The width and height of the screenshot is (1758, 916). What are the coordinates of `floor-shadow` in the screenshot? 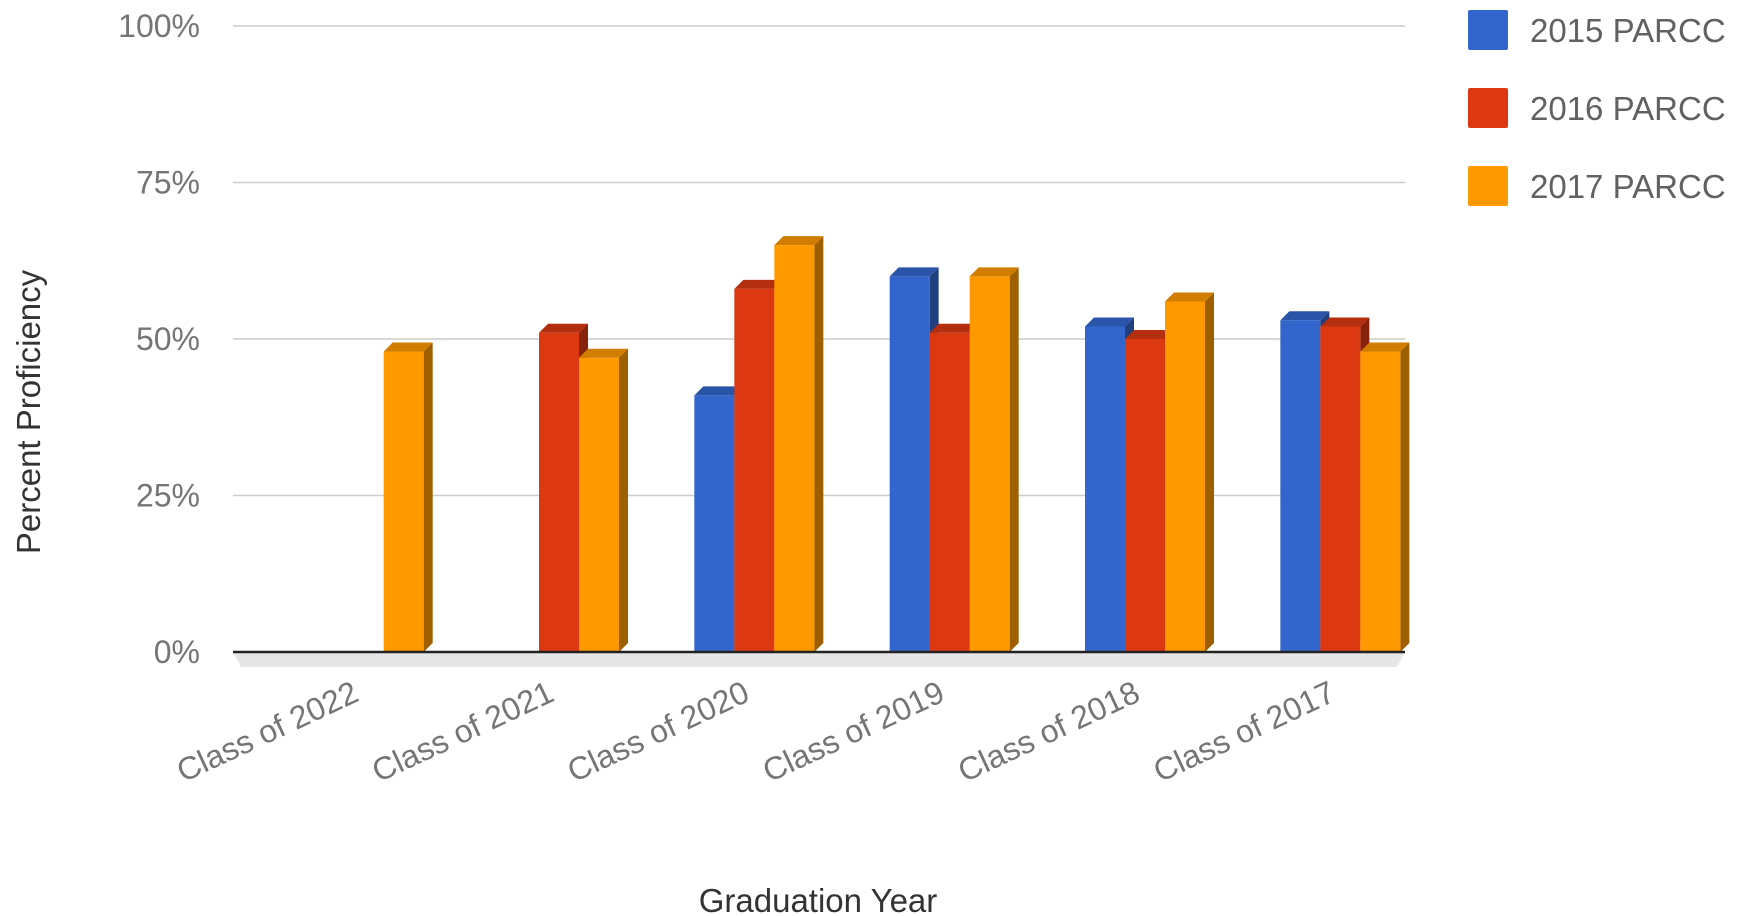 It's located at (819, 659).